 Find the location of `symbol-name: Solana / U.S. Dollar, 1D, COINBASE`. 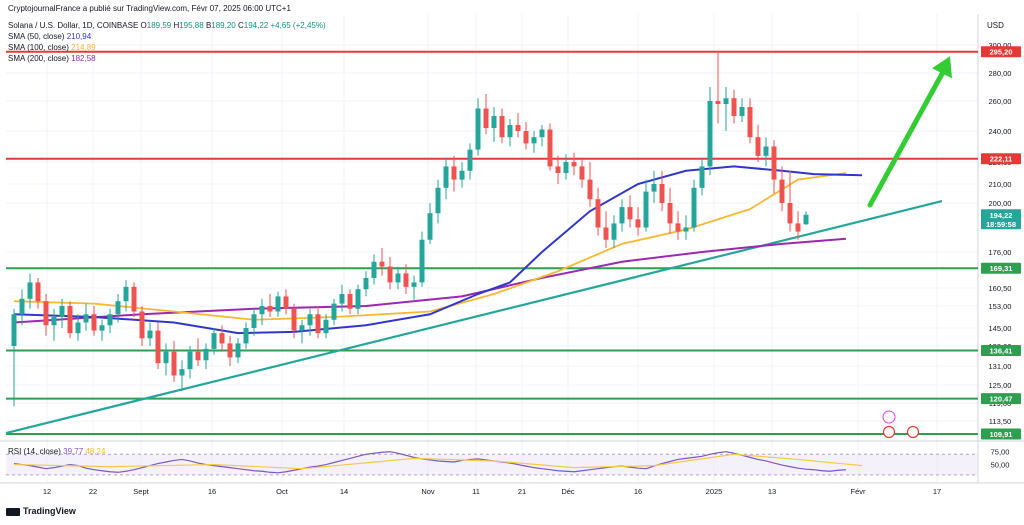

symbol-name: Solana / U.S. Dollar, 1D, COINBASE is located at coordinates (73, 25).